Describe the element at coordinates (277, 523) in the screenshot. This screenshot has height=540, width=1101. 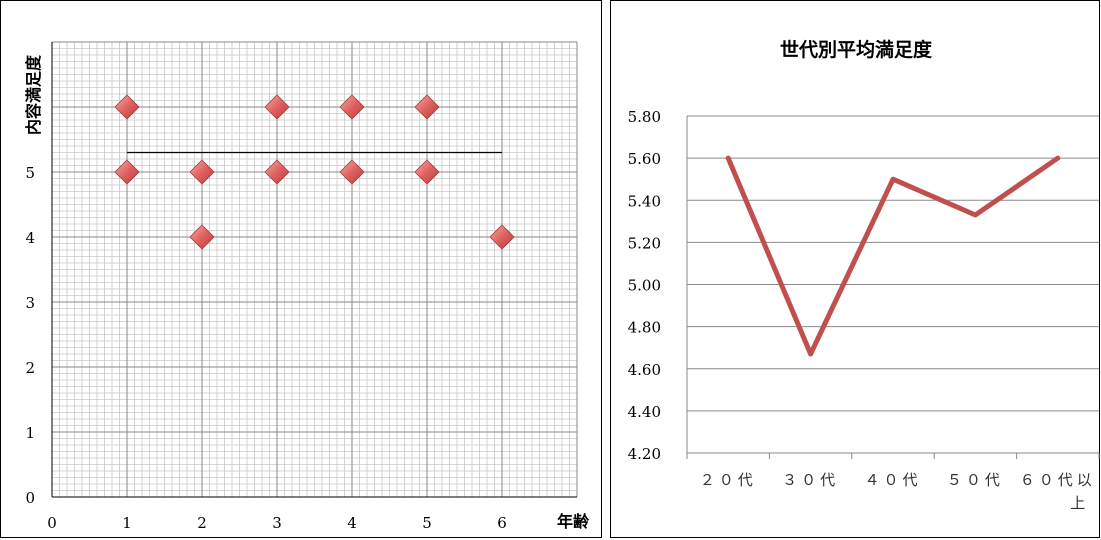
I see `x-tick-label: 3` at that location.